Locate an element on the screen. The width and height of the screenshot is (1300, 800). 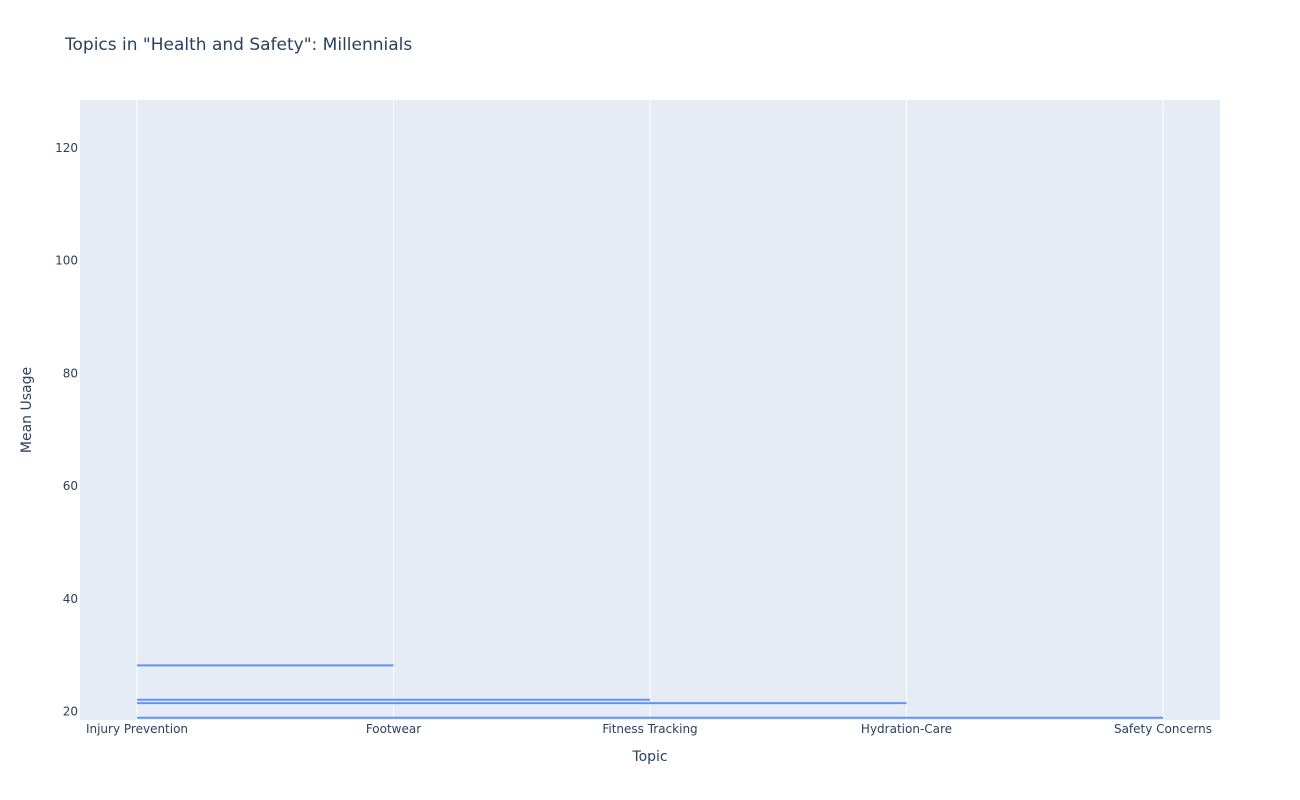
y-tick-label: 120 is located at coordinates (66, 148).